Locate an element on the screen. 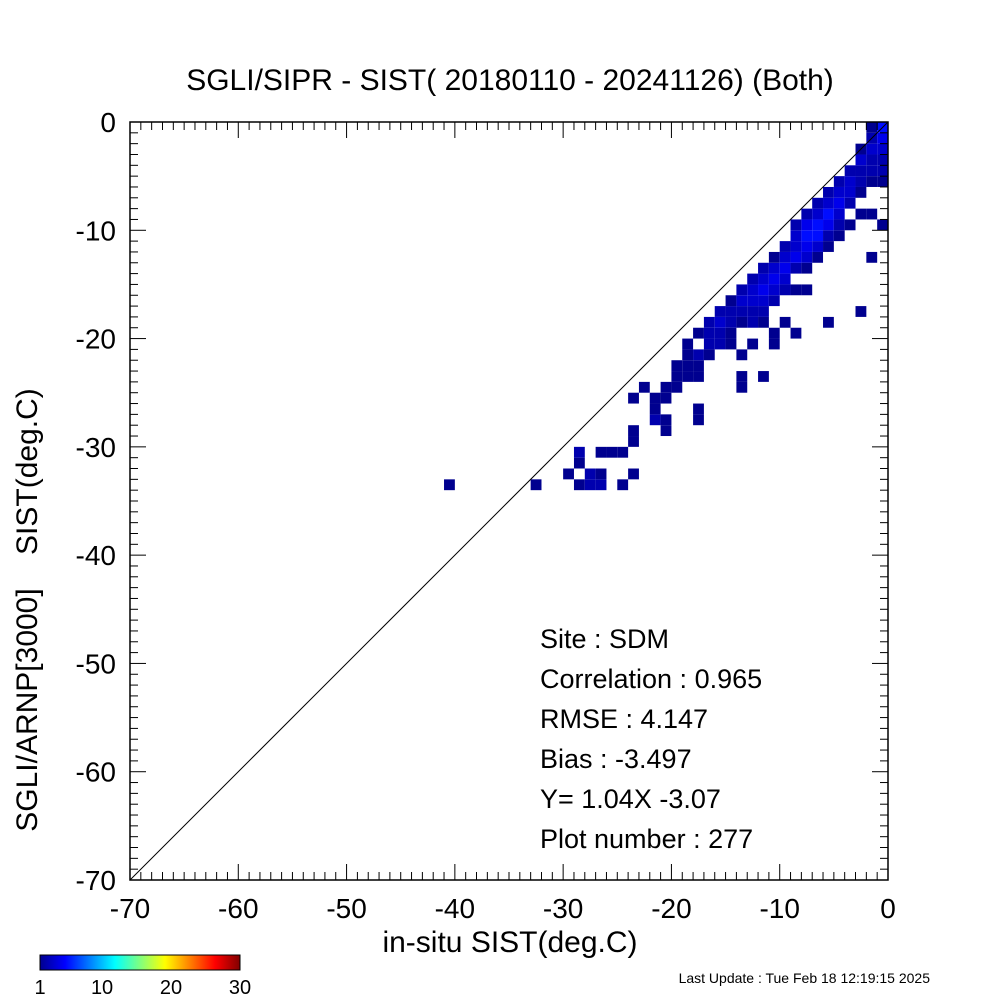  colorbar-tick-label: 30 is located at coordinates (240, 988).